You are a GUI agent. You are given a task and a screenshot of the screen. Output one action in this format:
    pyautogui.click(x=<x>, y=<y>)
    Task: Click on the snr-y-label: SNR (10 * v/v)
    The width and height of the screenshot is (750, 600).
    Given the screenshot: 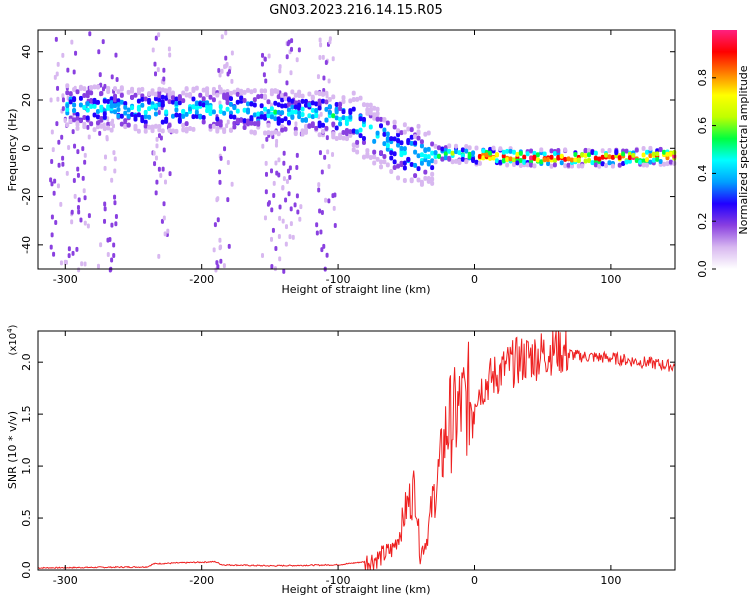 What is the action you would take?
    pyautogui.click(x=12, y=450)
    